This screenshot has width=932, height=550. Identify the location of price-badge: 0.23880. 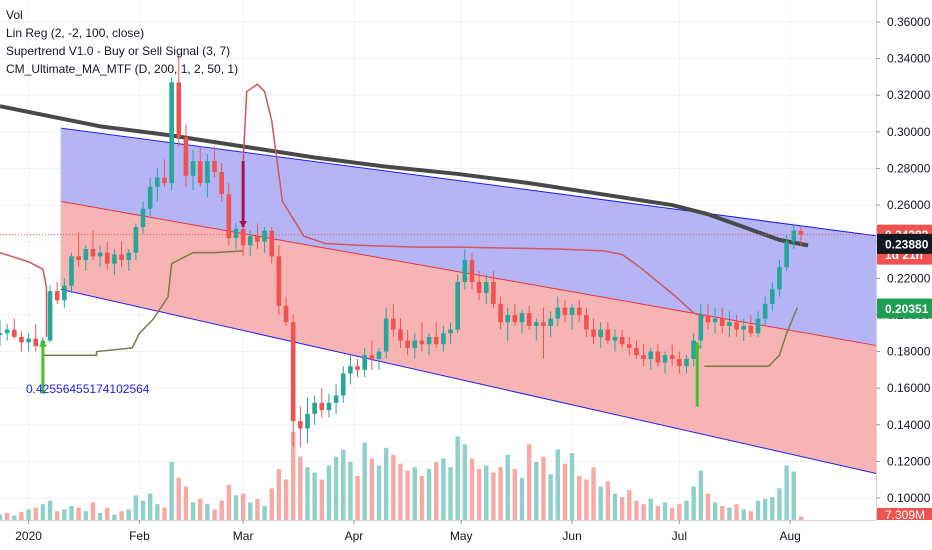
(904, 243).